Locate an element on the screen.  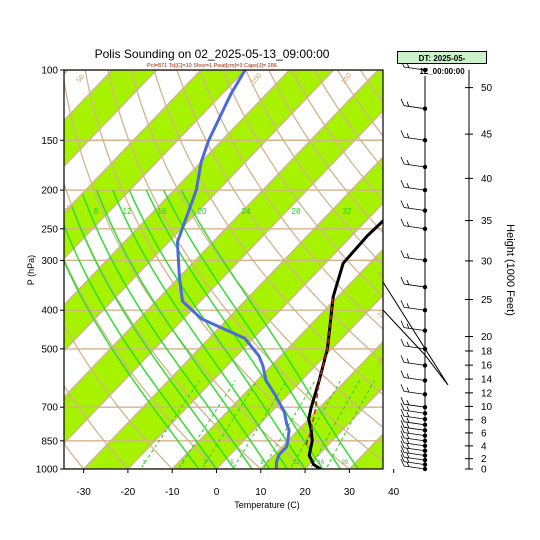
height-tick-label: 2 is located at coordinates (484, 459).